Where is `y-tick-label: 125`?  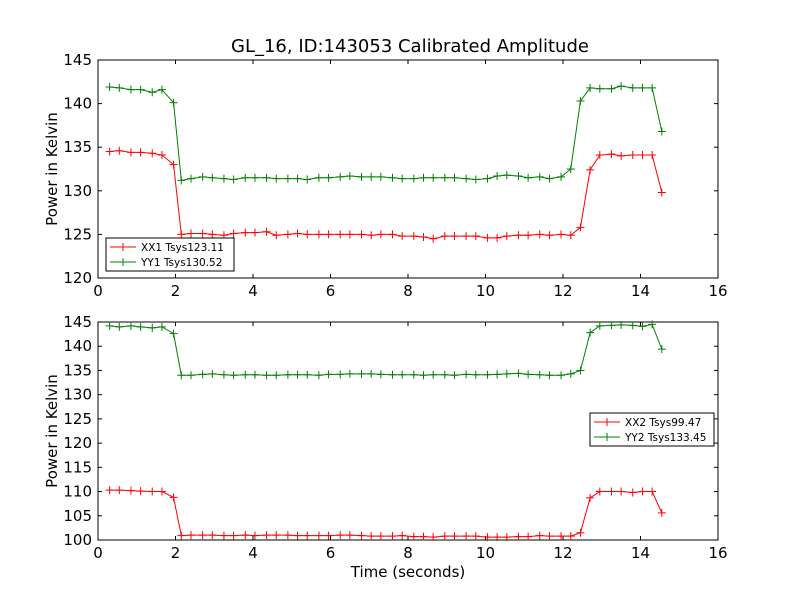
y-tick-label: 125 is located at coordinates (77, 234).